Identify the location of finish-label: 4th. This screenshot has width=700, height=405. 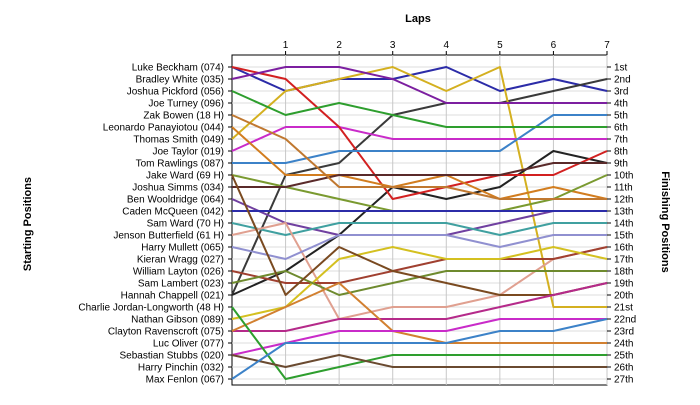
(621, 104).